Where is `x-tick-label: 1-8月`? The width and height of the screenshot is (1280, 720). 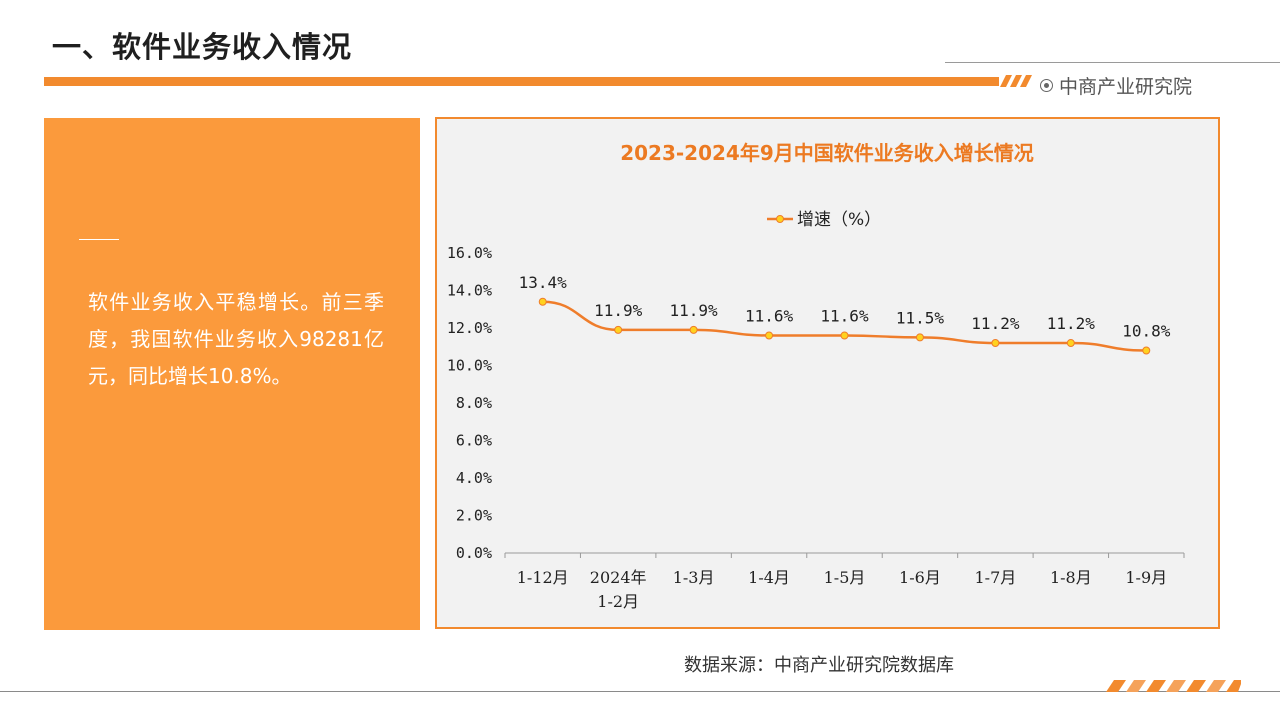
x-tick-label: 1-8月 is located at coordinates (1071, 577).